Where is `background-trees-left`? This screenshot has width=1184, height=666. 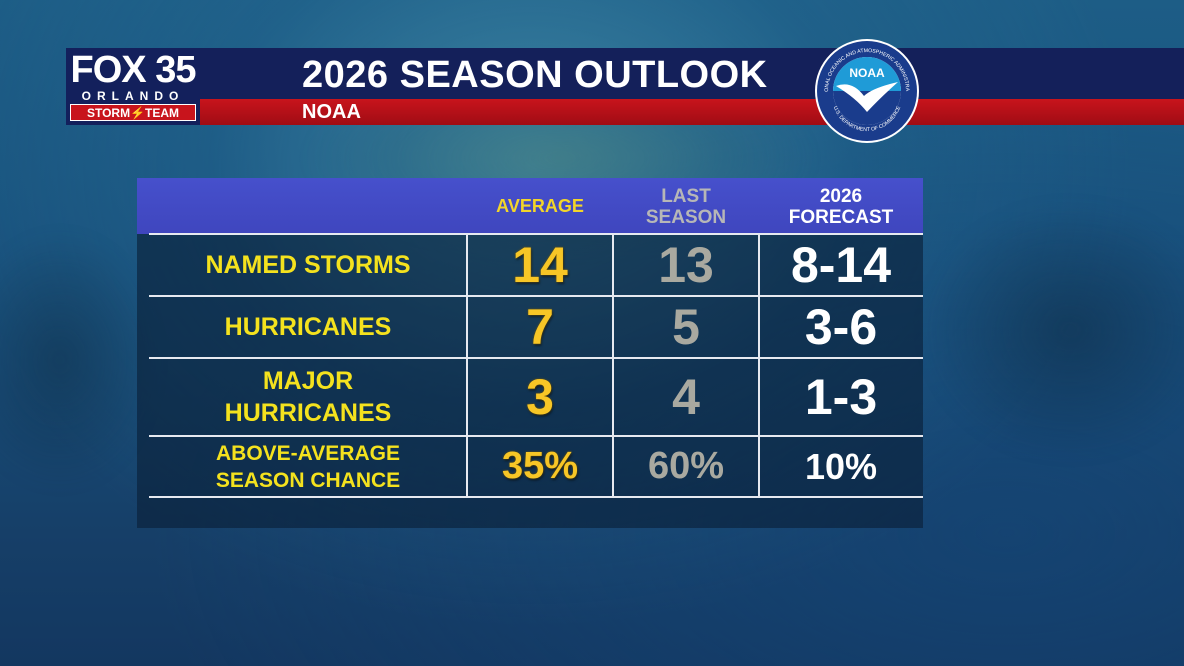 background-trees-left is located at coordinates (80, 360).